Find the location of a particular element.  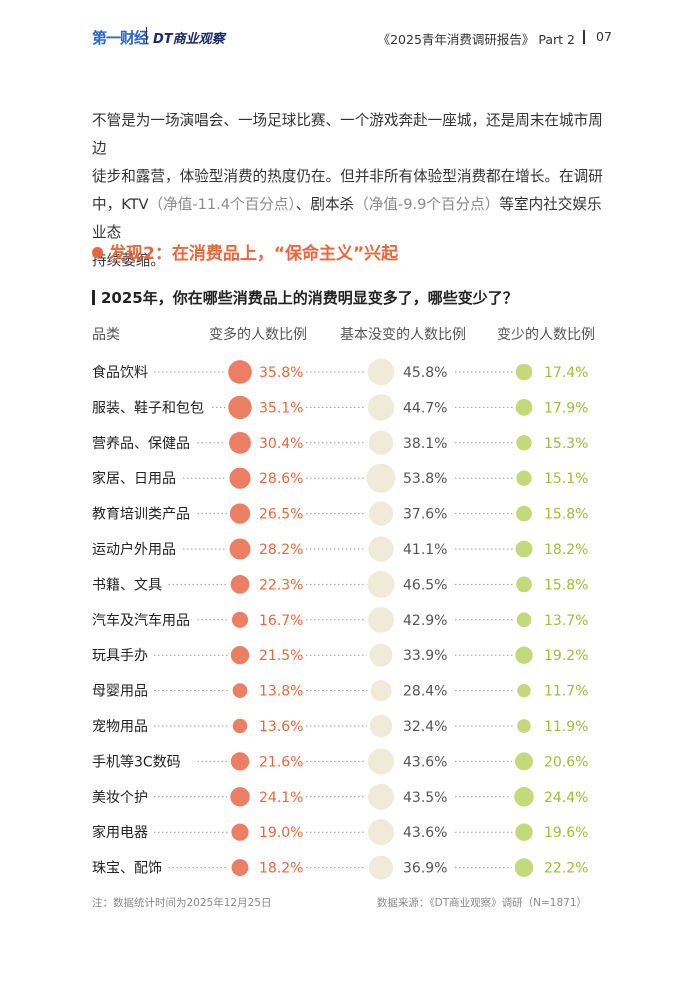

intro-line-2: 徒步和露营，体验型消费的热度仍在。但并非所有体验型消费都在增长。在调研 is located at coordinates (347, 176).